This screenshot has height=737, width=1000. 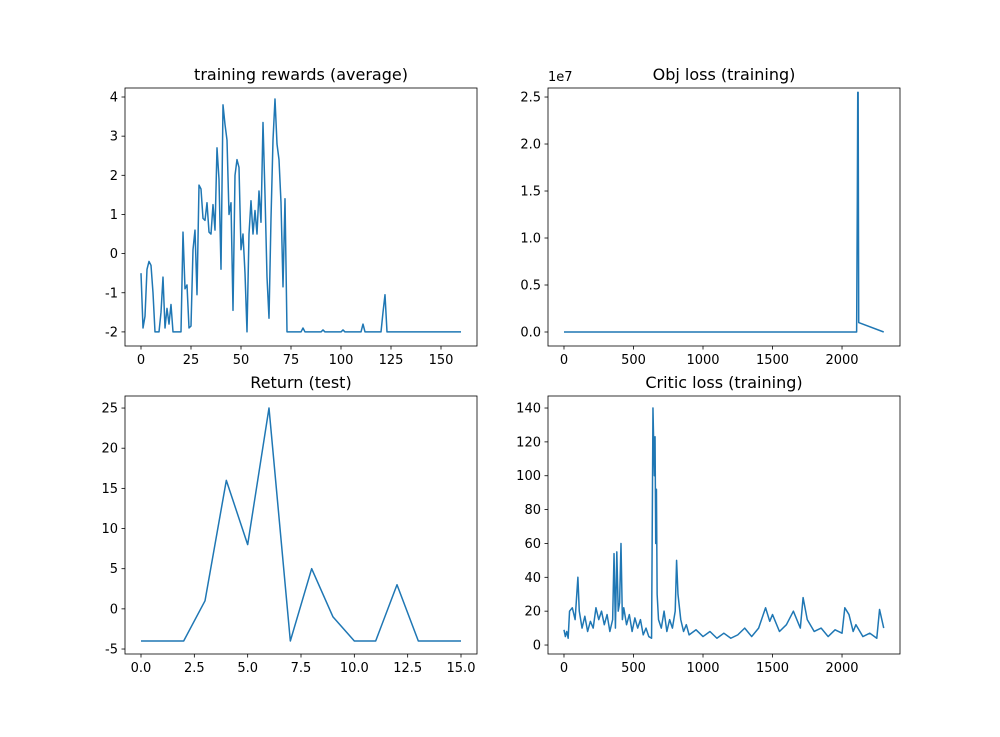 What do you see at coordinates (530, 239) in the screenshot?
I see `y-tick-label: 1.0` at bounding box center [530, 239].